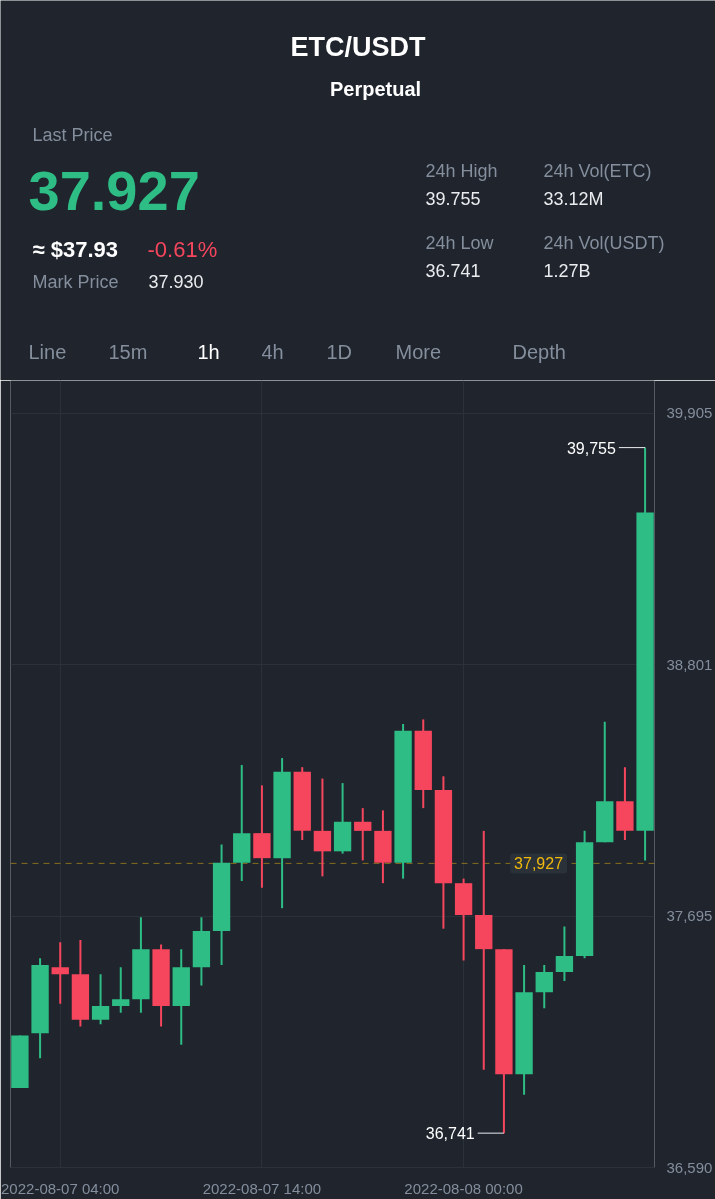 Image resolution: width=715 pixels, height=1199 pixels. Describe the element at coordinates (450, 1134) in the screenshot. I see `annotation: 36,741` at that location.